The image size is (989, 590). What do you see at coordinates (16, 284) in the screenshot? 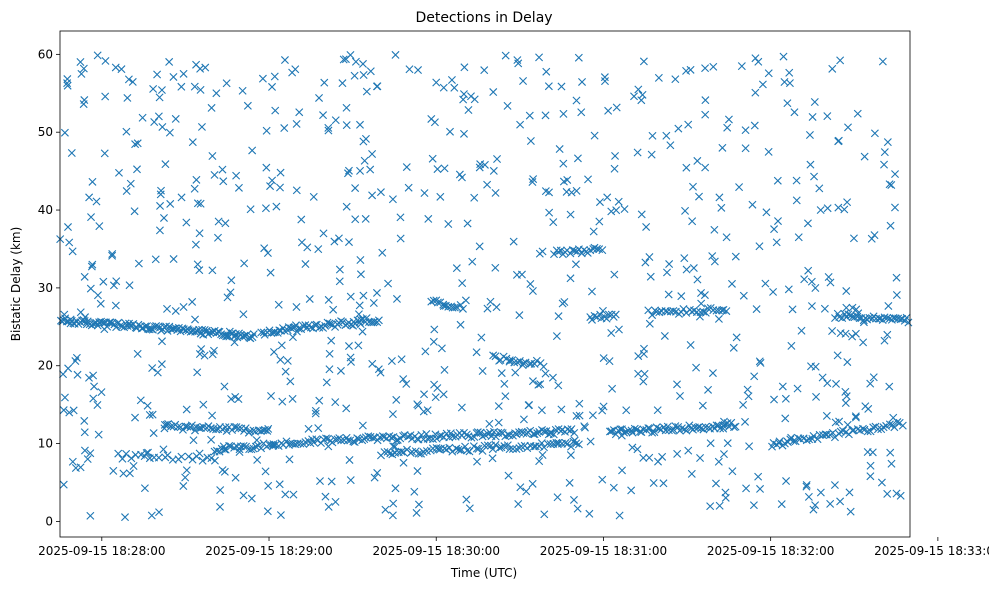
I see `y-axis-title: Bistatic Delay (km)` at bounding box center [16, 284].